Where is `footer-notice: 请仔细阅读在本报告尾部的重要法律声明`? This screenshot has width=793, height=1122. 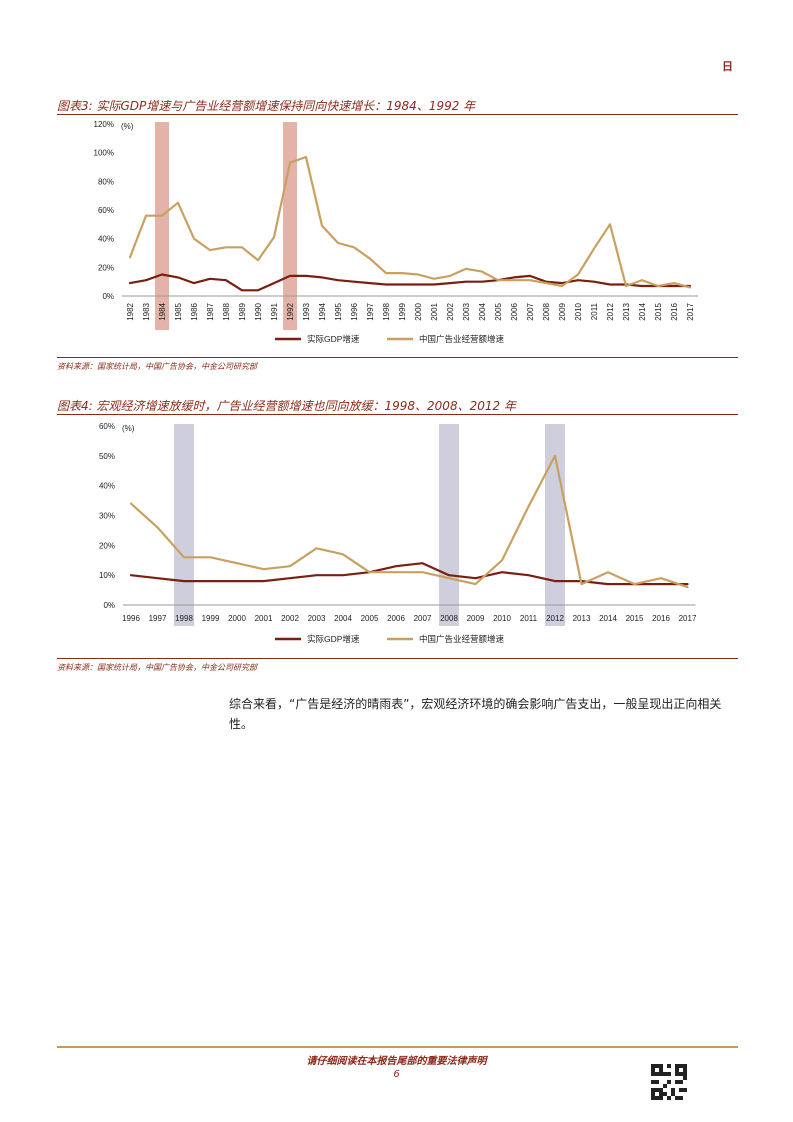
footer-notice: 请仔细阅读在本报告尾部的重要法律声明 is located at coordinates (396, 1061).